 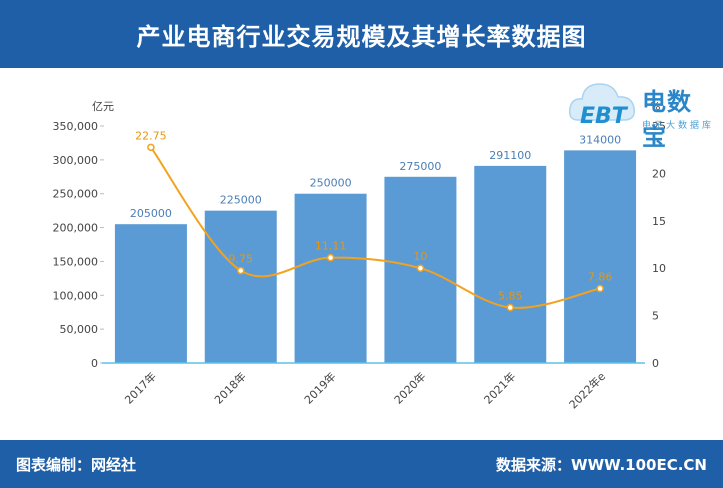 I want to click on x-tick-label: 2017年, so click(x=140, y=387).